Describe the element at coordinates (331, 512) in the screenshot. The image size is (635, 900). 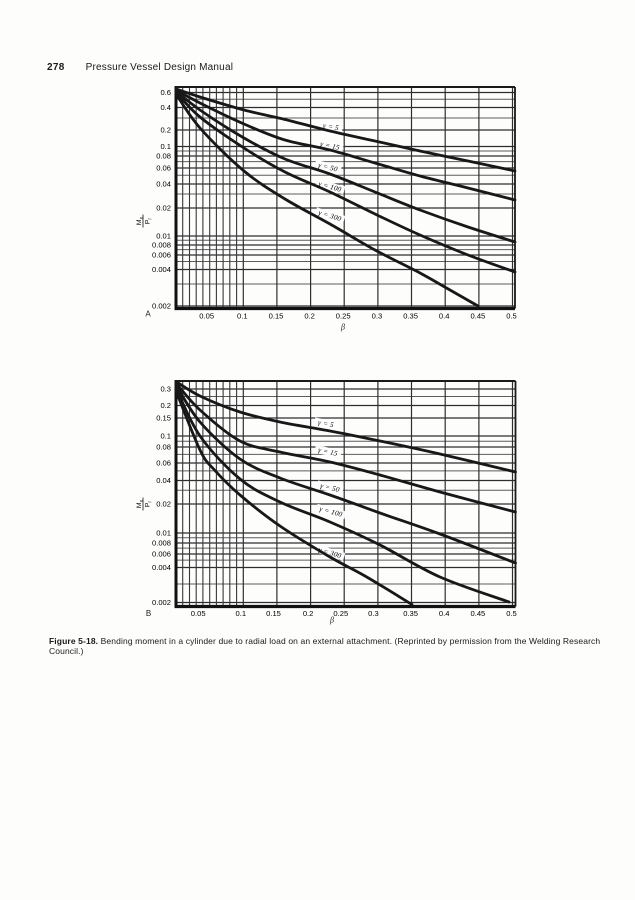
I see `svg-text: γ = 100` at that location.